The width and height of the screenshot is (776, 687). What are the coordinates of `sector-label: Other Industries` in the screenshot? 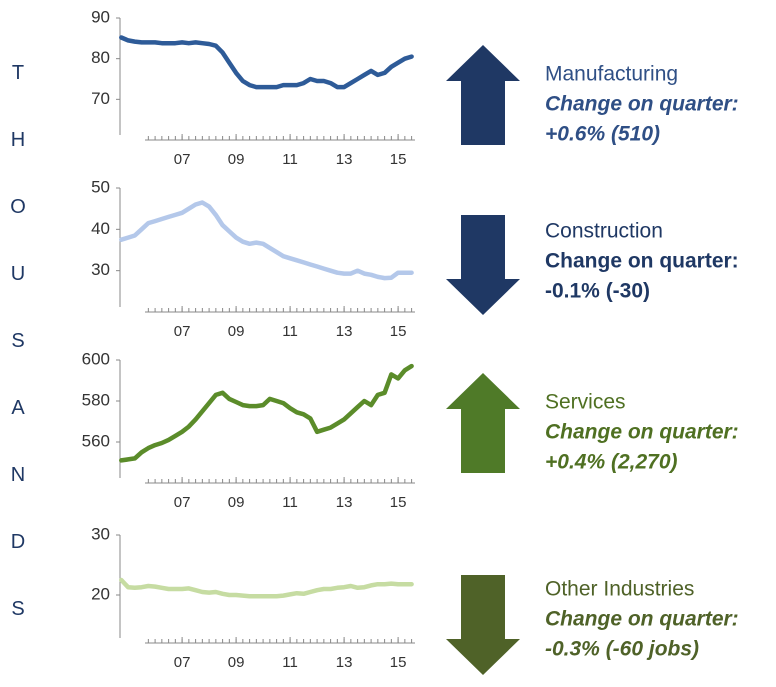 It's located at (619, 589).